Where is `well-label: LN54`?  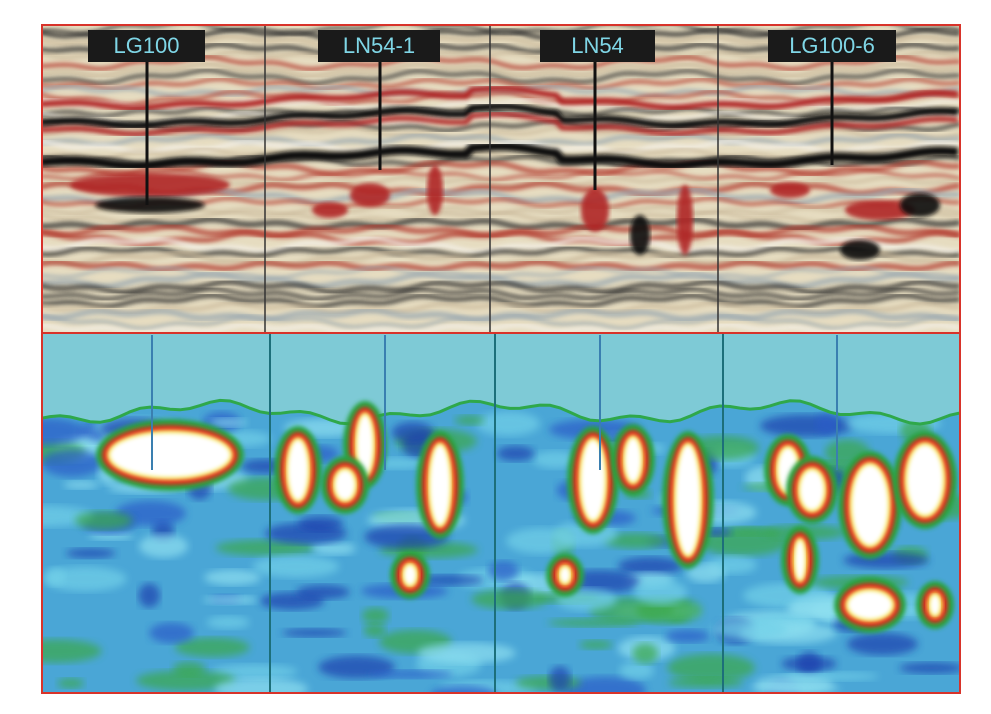 well-label: LN54 is located at coordinates (597, 45).